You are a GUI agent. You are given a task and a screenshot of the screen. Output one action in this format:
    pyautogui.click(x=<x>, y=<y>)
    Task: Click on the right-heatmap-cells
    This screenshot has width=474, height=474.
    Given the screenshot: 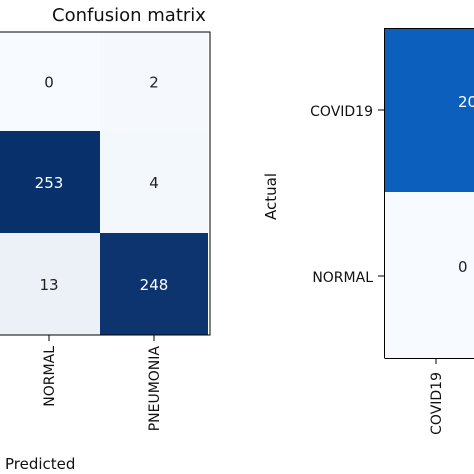 What is the action you would take?
    pyautogui.click(x=429, y=193)
    